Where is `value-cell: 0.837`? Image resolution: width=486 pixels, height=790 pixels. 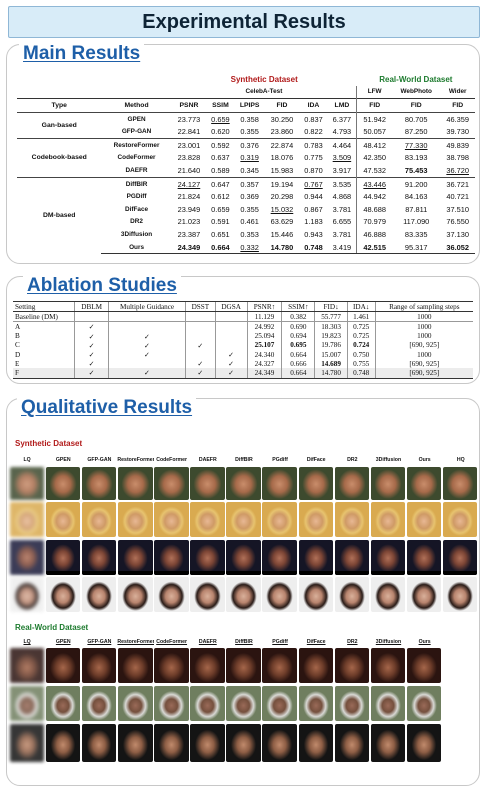 value-cell: 0.837 is located at coordinates (313, 118).